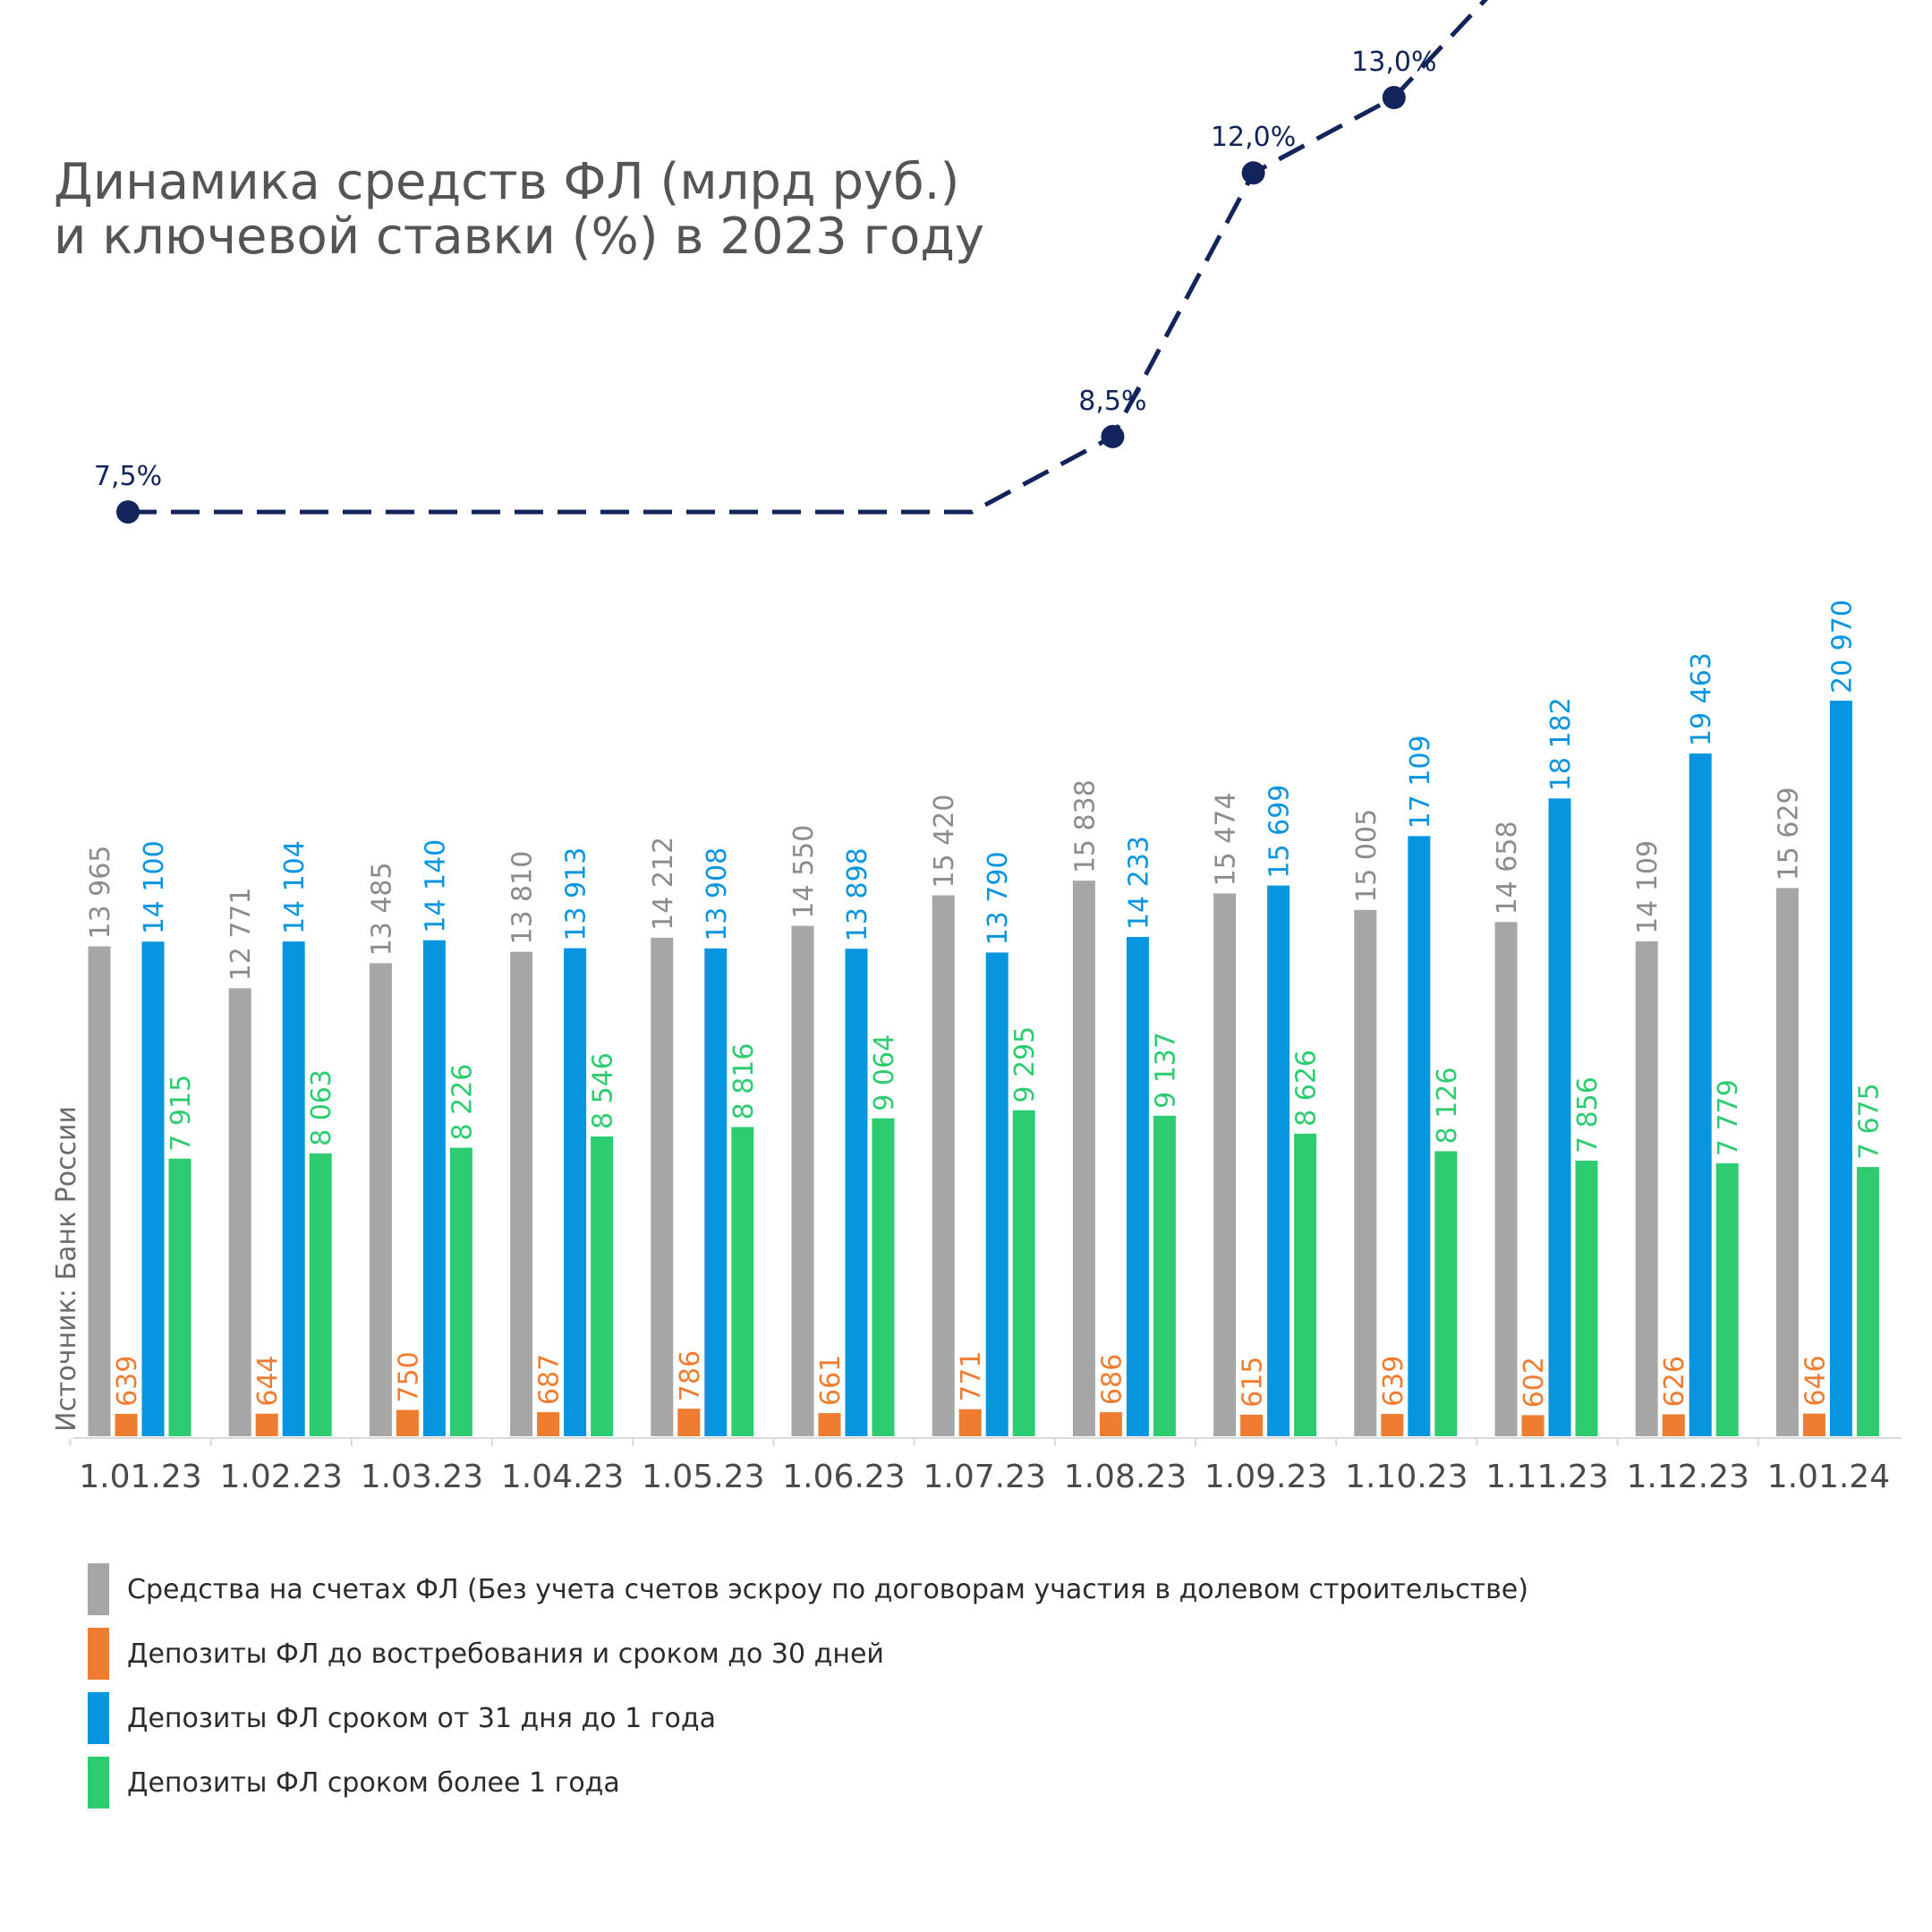  I want to click on value-label-short-9: 17 109, so click(1421, 782).